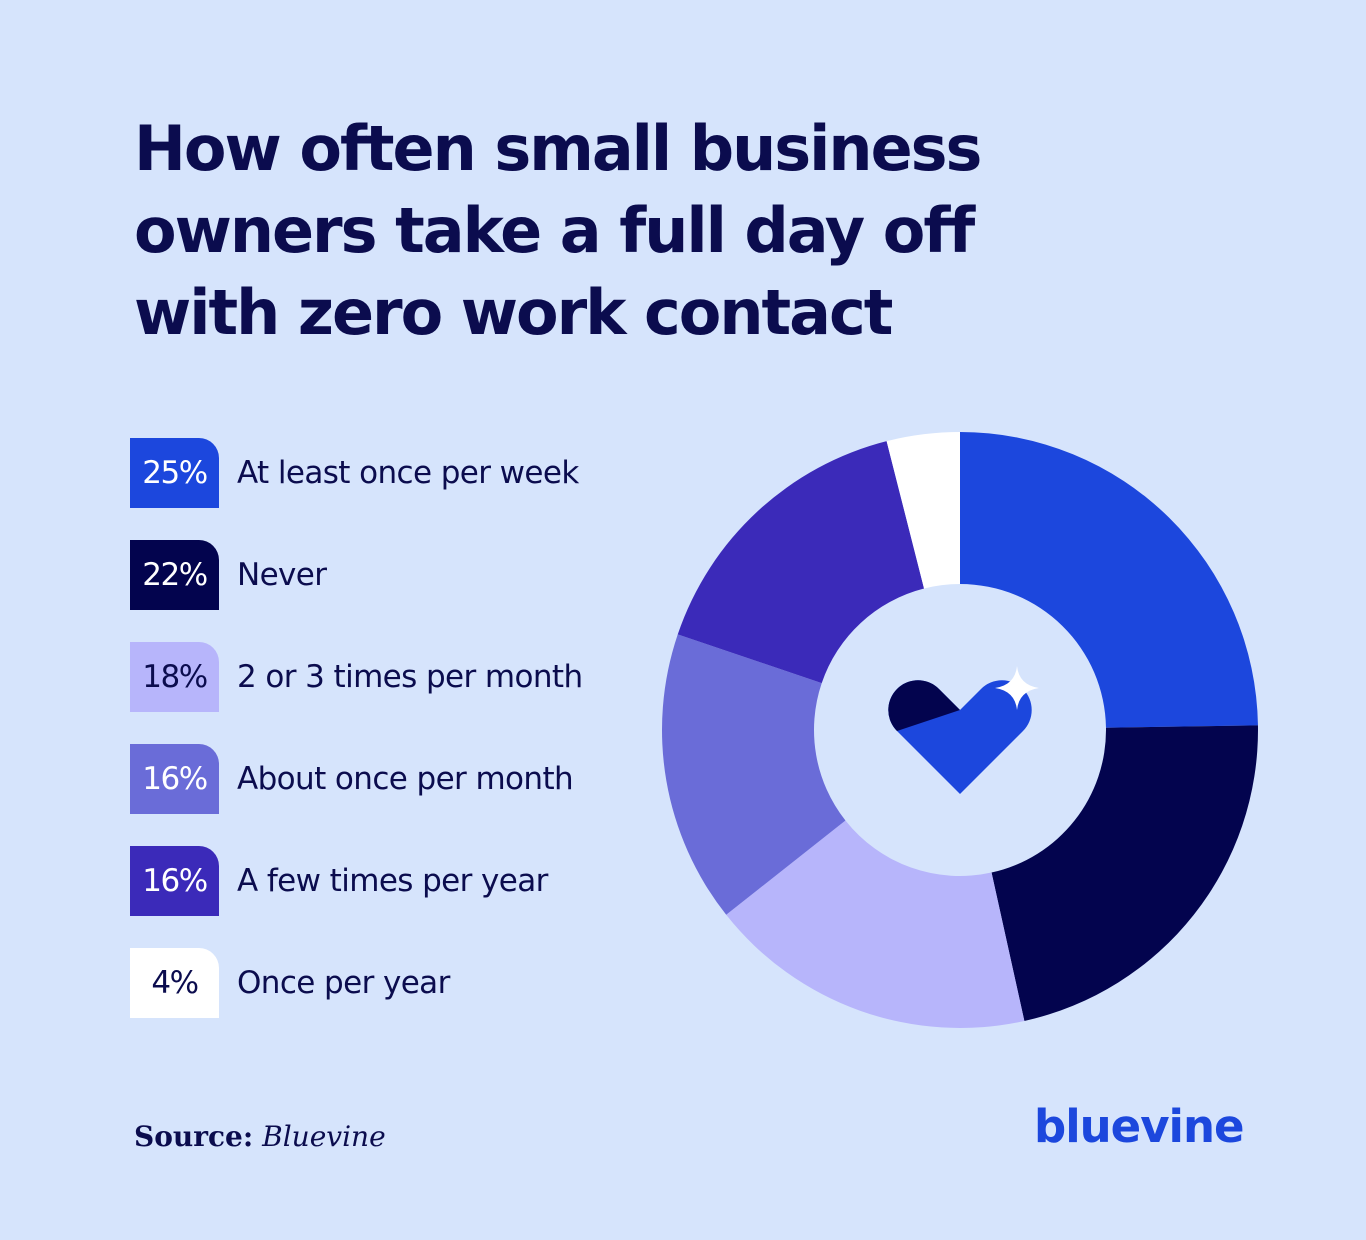 Image resolution: width=1366 pixels, height=1240 pixels. I want to click on legend-item: 25% At least once per week, so click(354, 473).